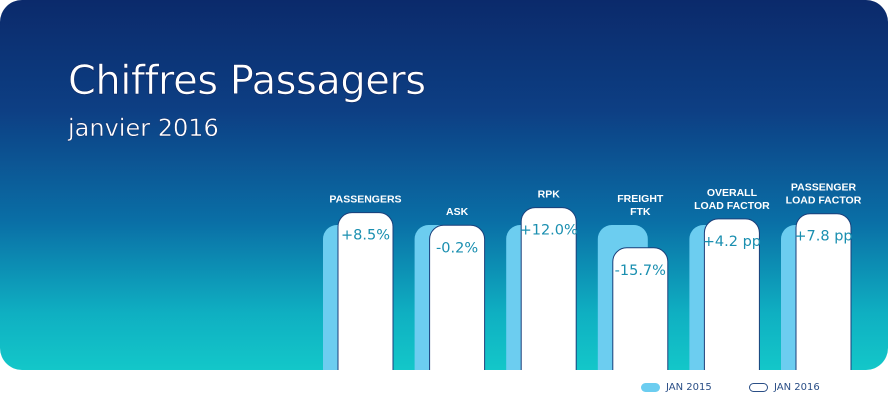 Image resolution: width=888 pixels, height=401 pixels. Describe the element at coordinates (640, 199) in the screenshot. I see `category-label: FREIGHT` at that location.